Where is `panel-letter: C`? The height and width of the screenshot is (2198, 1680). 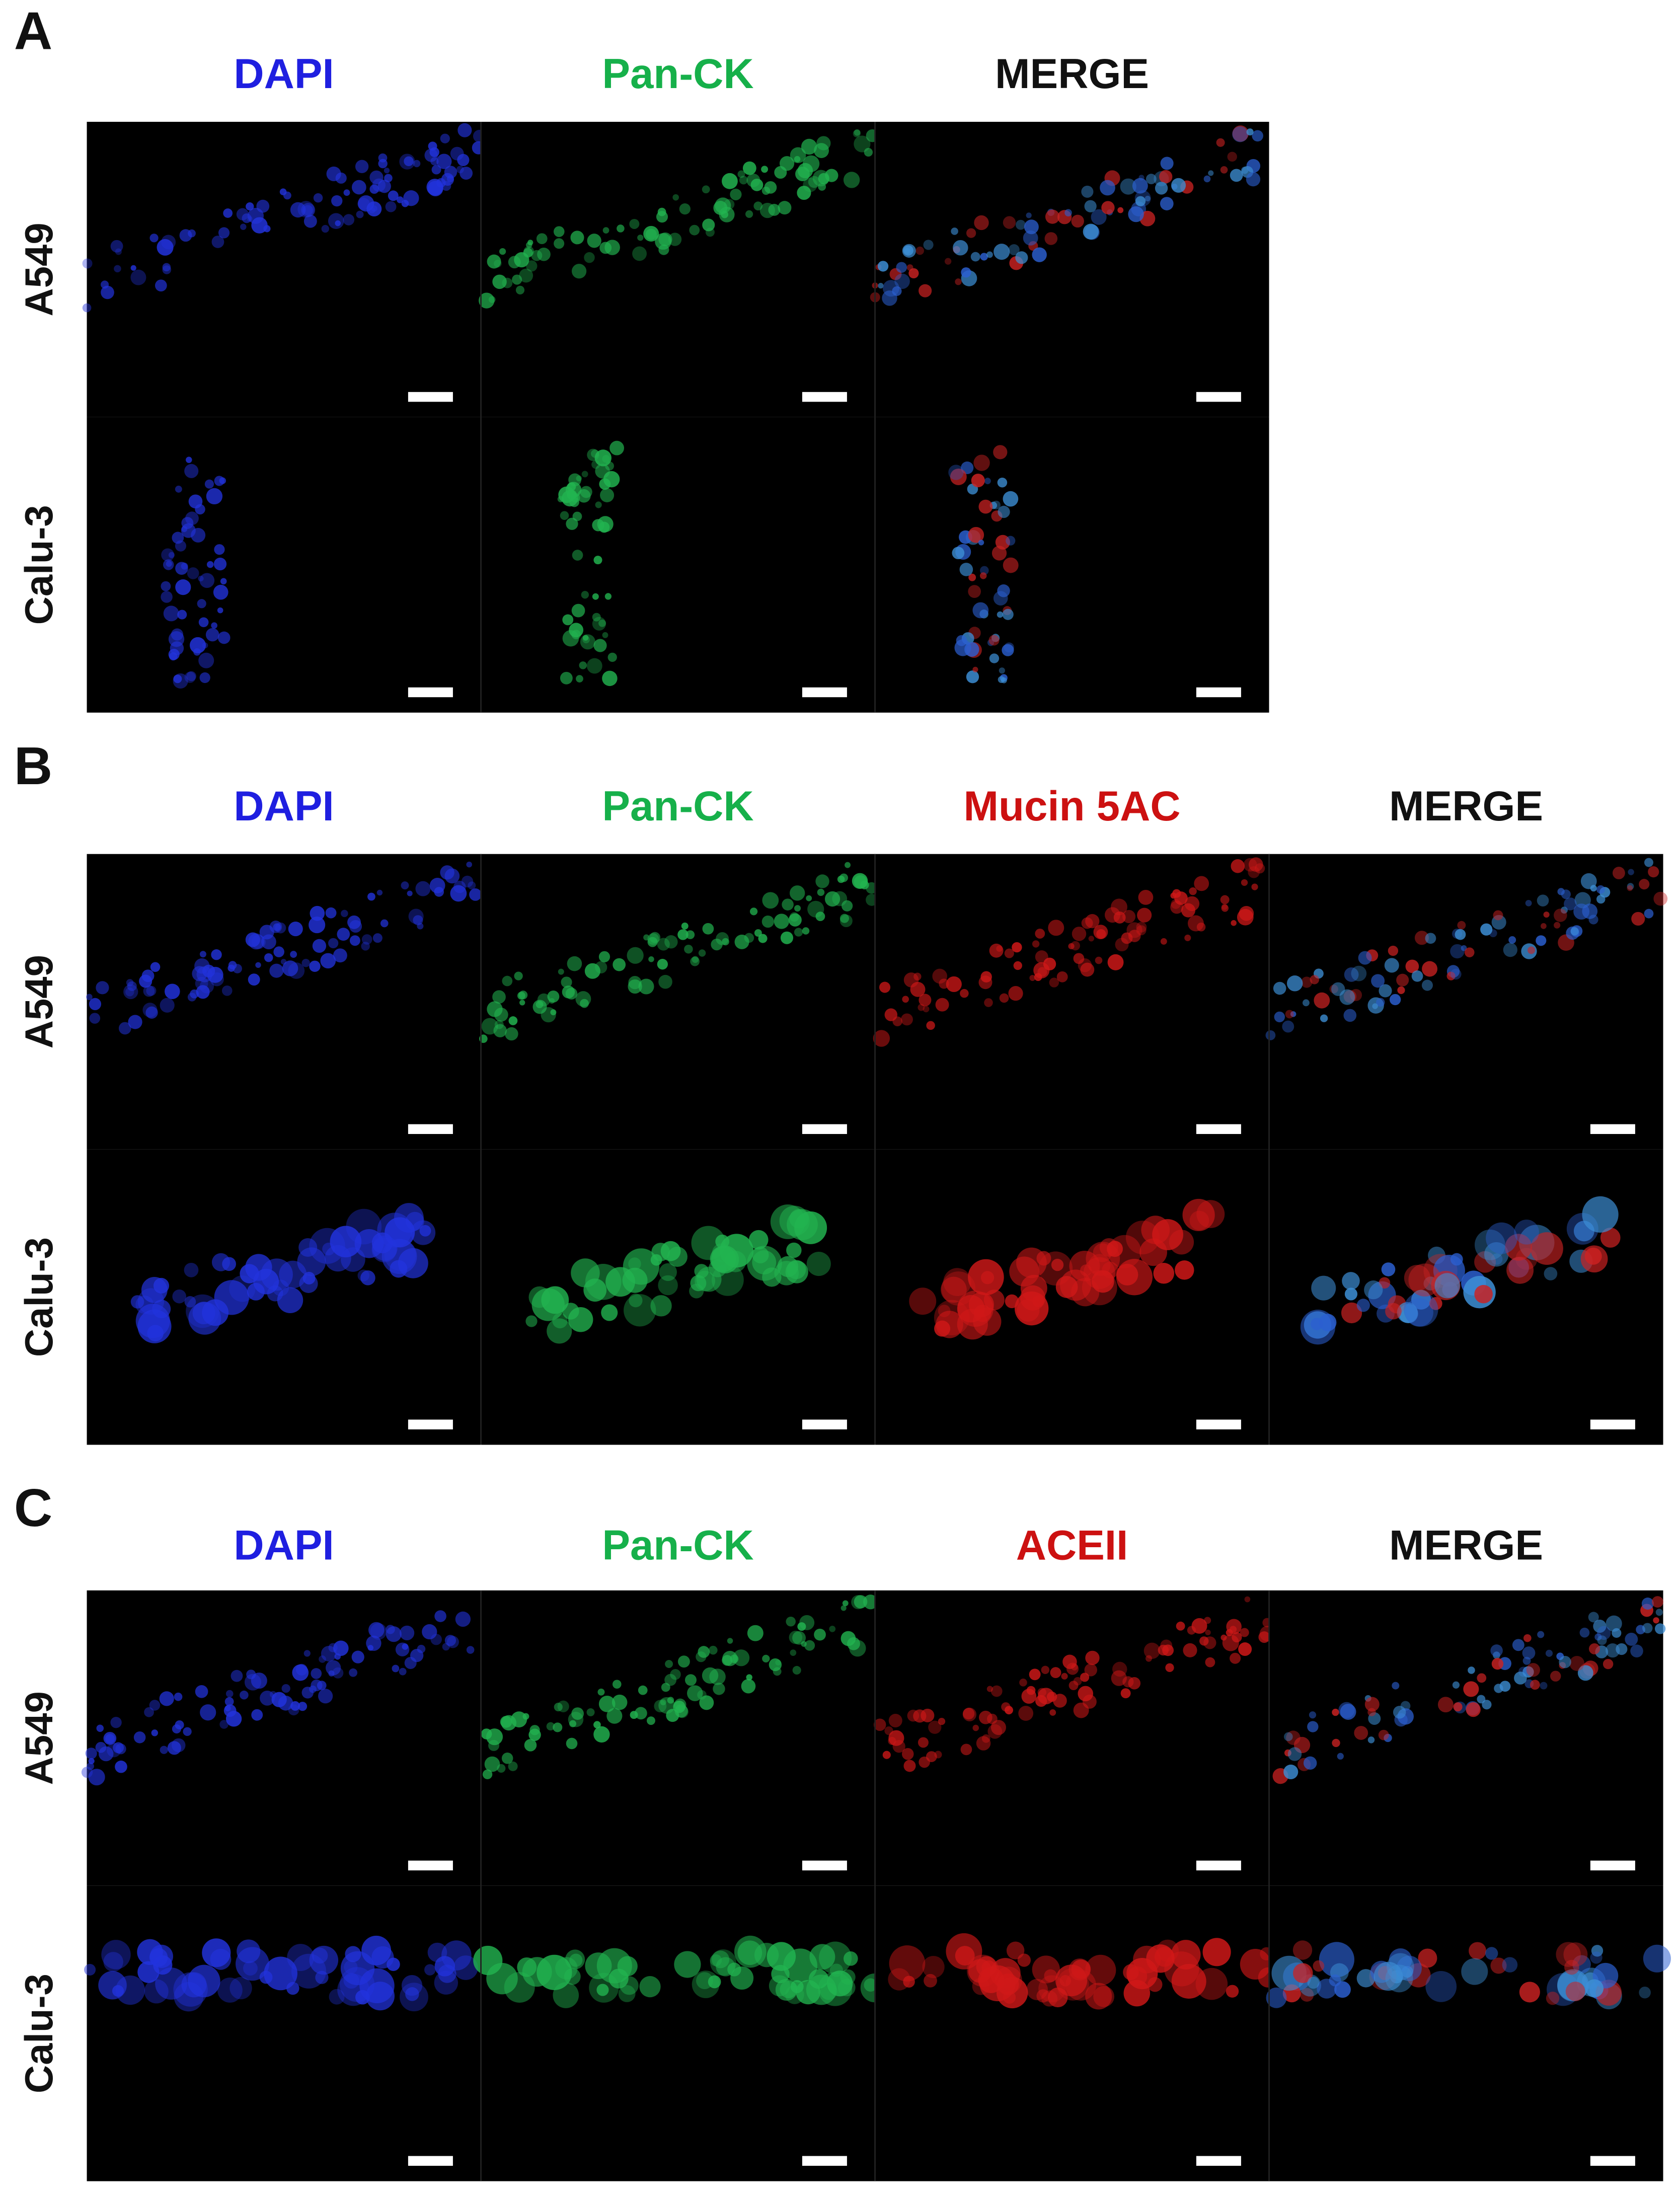 panel-letter: C is located at coordinates (33, 1508).